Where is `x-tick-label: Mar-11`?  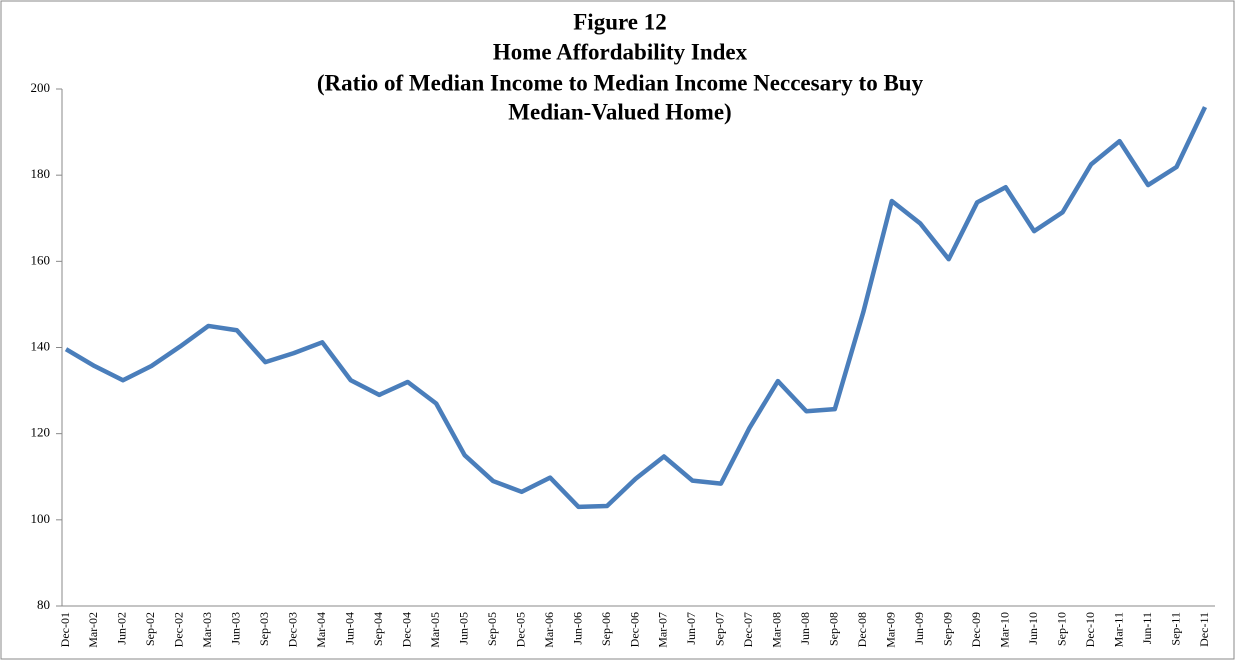 x-tick-label: Mar-11 is located at coordinates (1118, 629).